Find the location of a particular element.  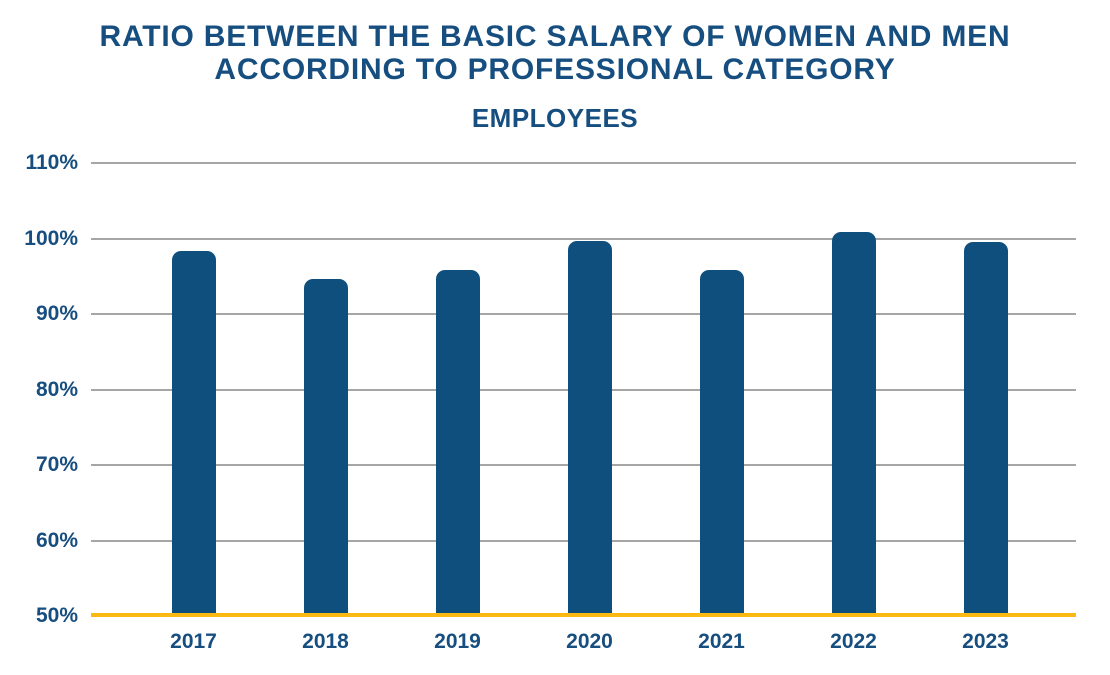

bar-2019 is located at coordinates (457, 443).